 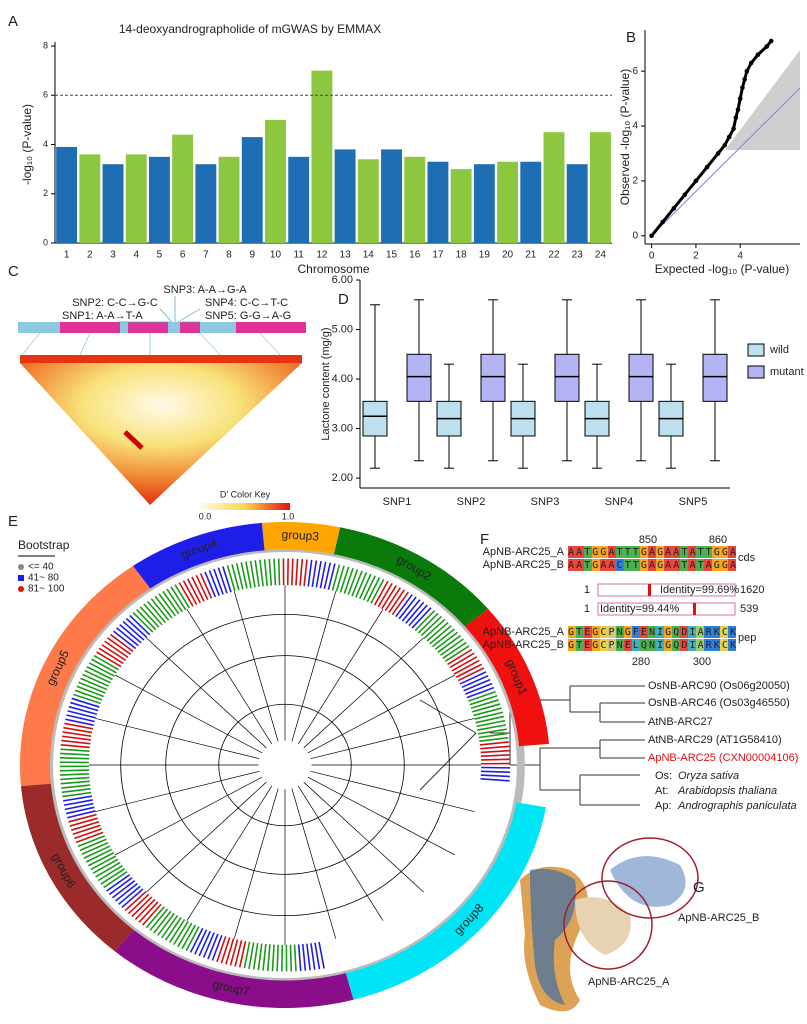 What do you see at coordinates (298, 255) in the screenshot?
I see `x-tick-label: 11` at bounding box center [298, 255].